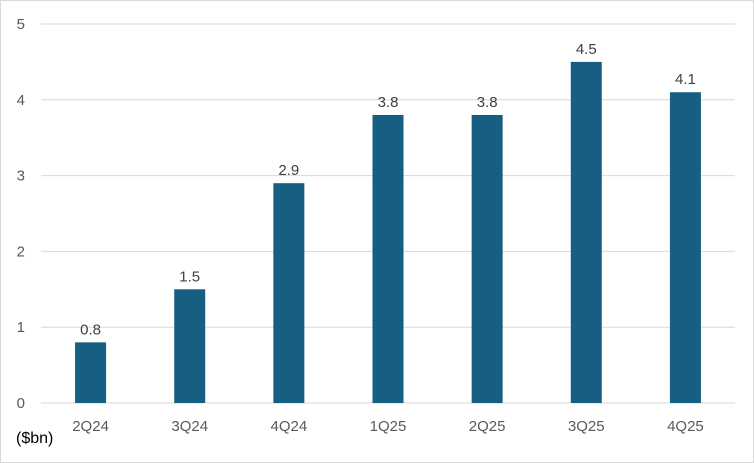 The height and width of the screenshot is (463, 754). Describe the element at coordinates (289, 426) in the screenshot. I see `x-tick-label: 4Q24` at that location.